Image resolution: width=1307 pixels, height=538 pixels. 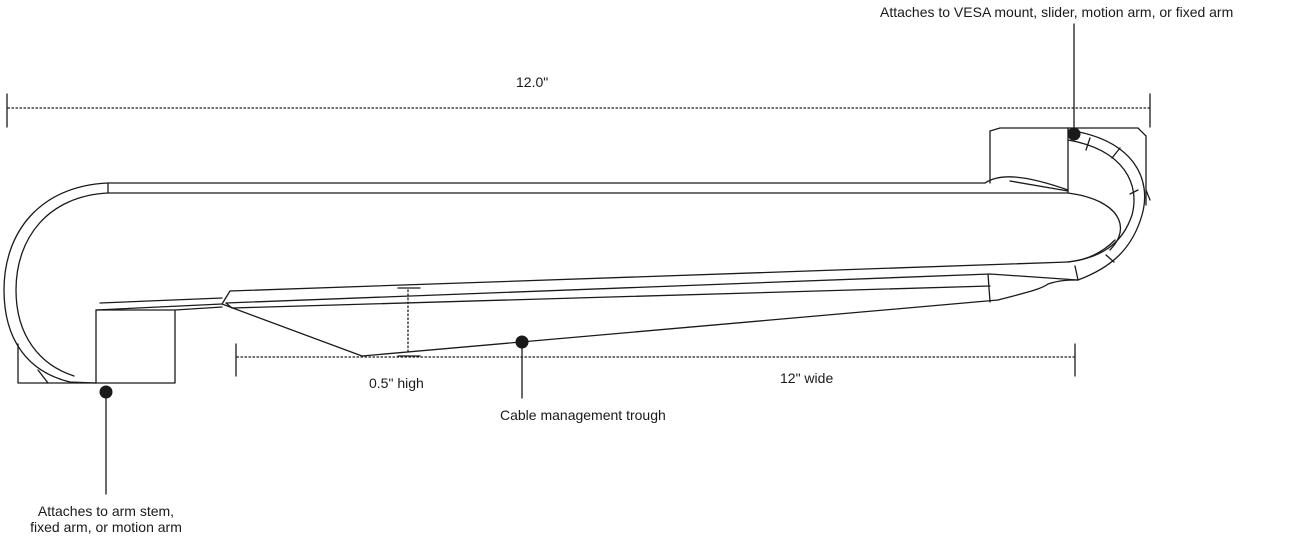 What do you see at coordinates (106, 527) in the screenshot?
I see `bottom-mount-callout-line2: fixed arm, or motion arm` at bounding box center [106, 527].